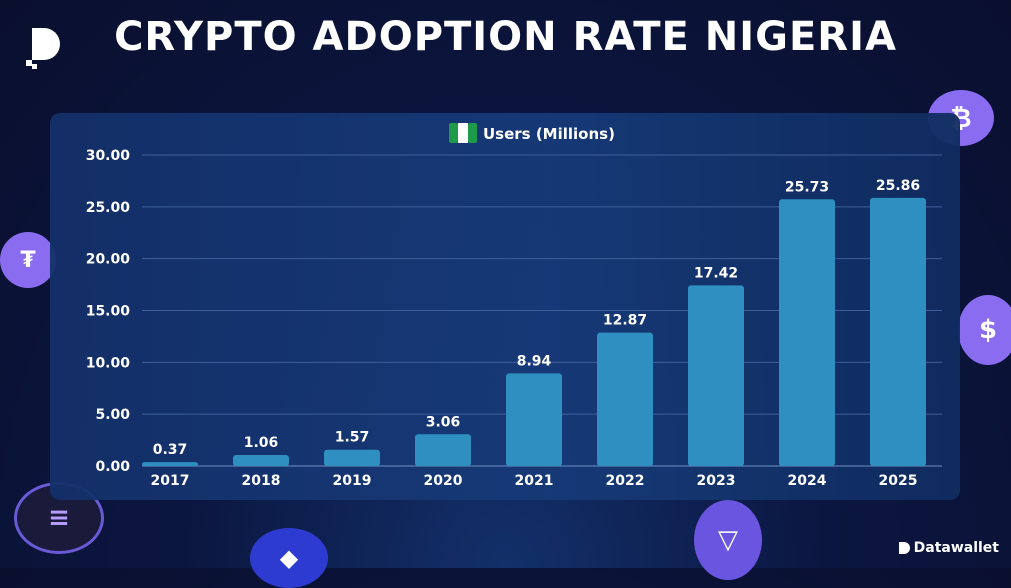 This screenshot has width=1011, height=588. Describe the element at coordinates (505, 37) in the screenshot. I see `page-title: CRYPTO ADOPTION RATE NIGERIA` at that location.